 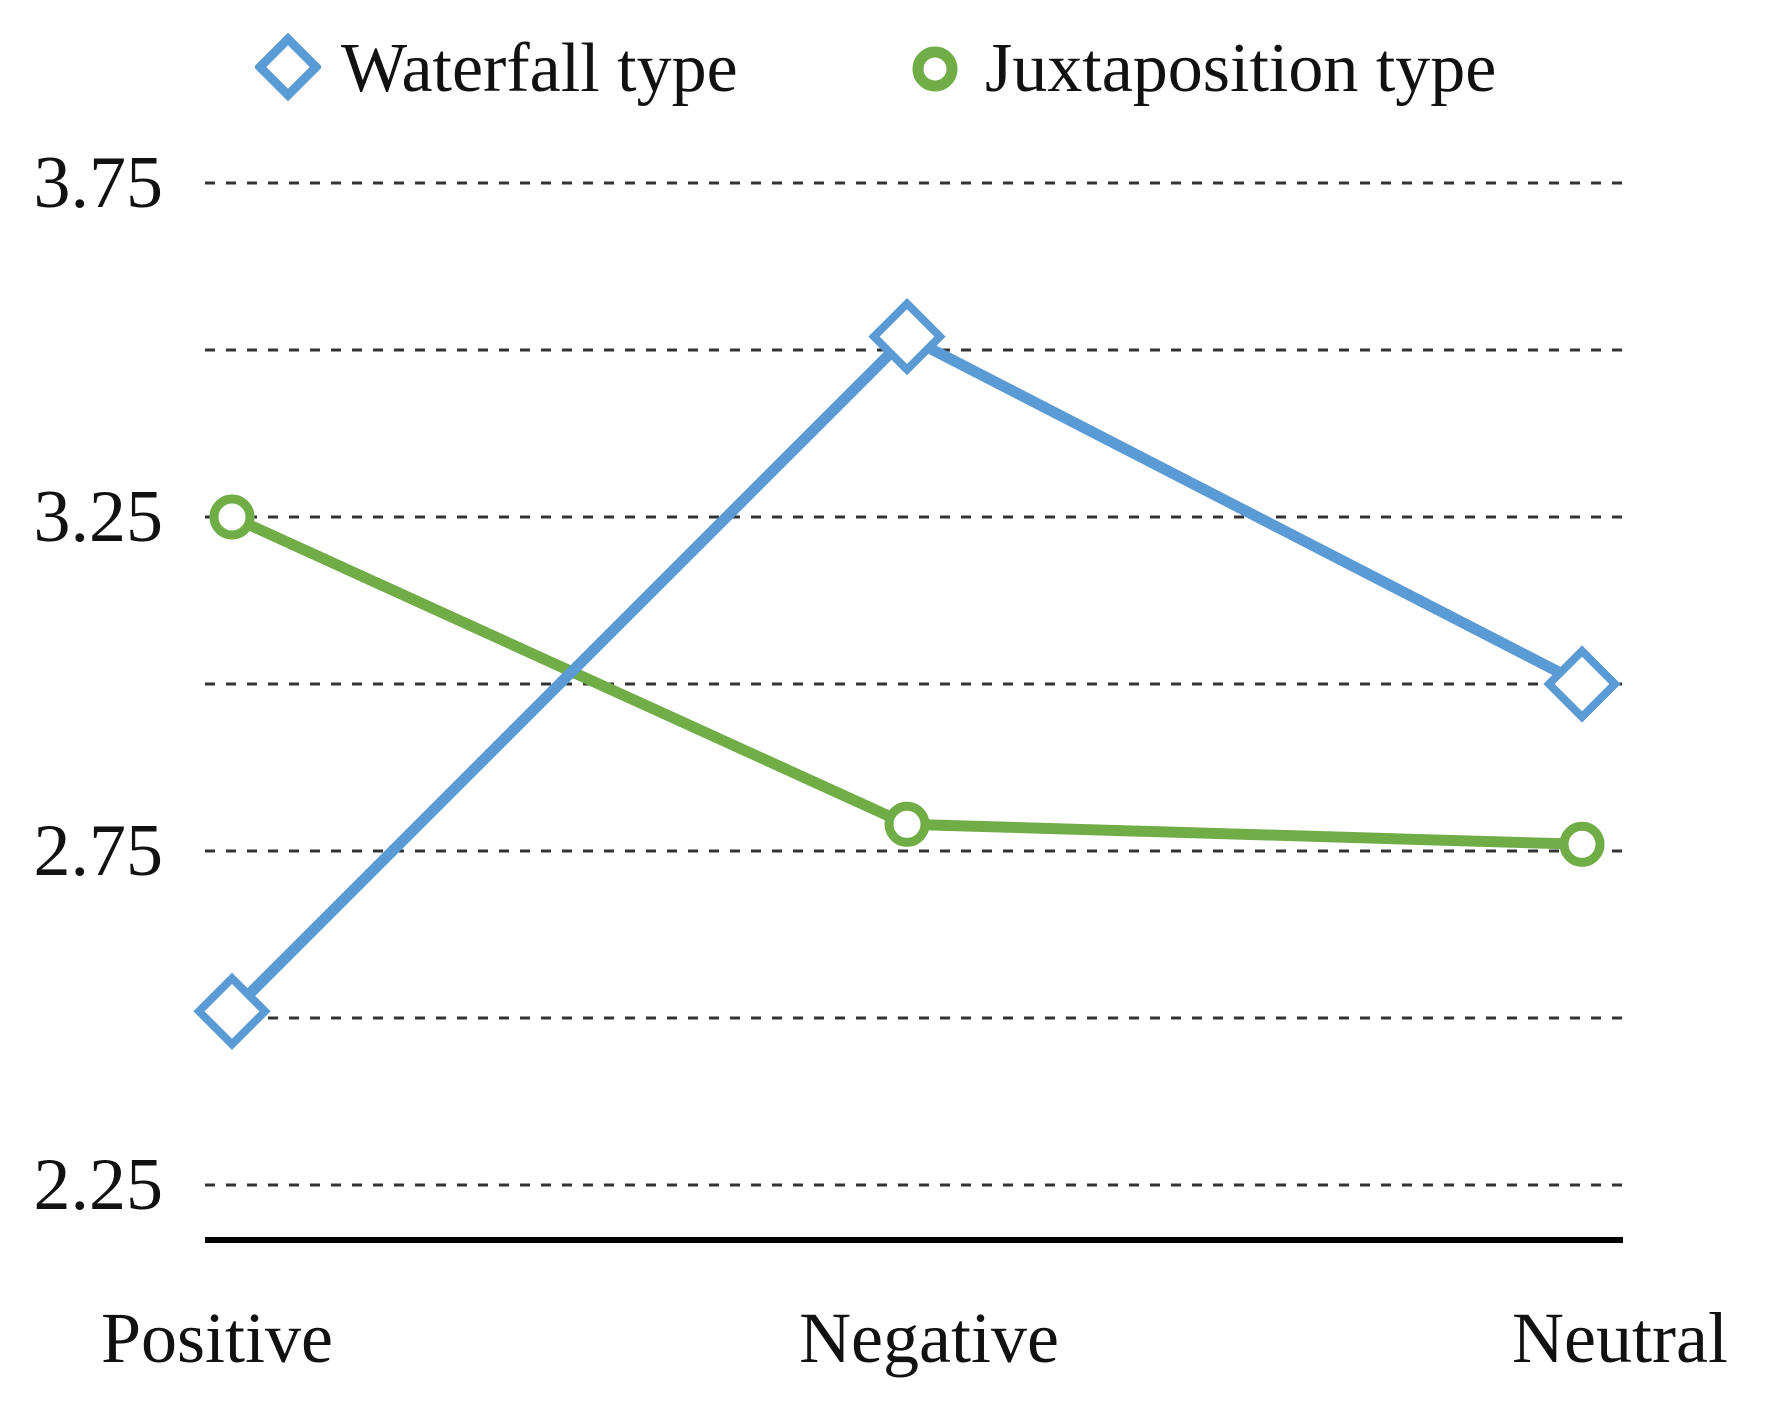 What do you see at coordinates (288, 67) in the screenshot?
I see `diamond-icon` at bounding box center [288, 67].